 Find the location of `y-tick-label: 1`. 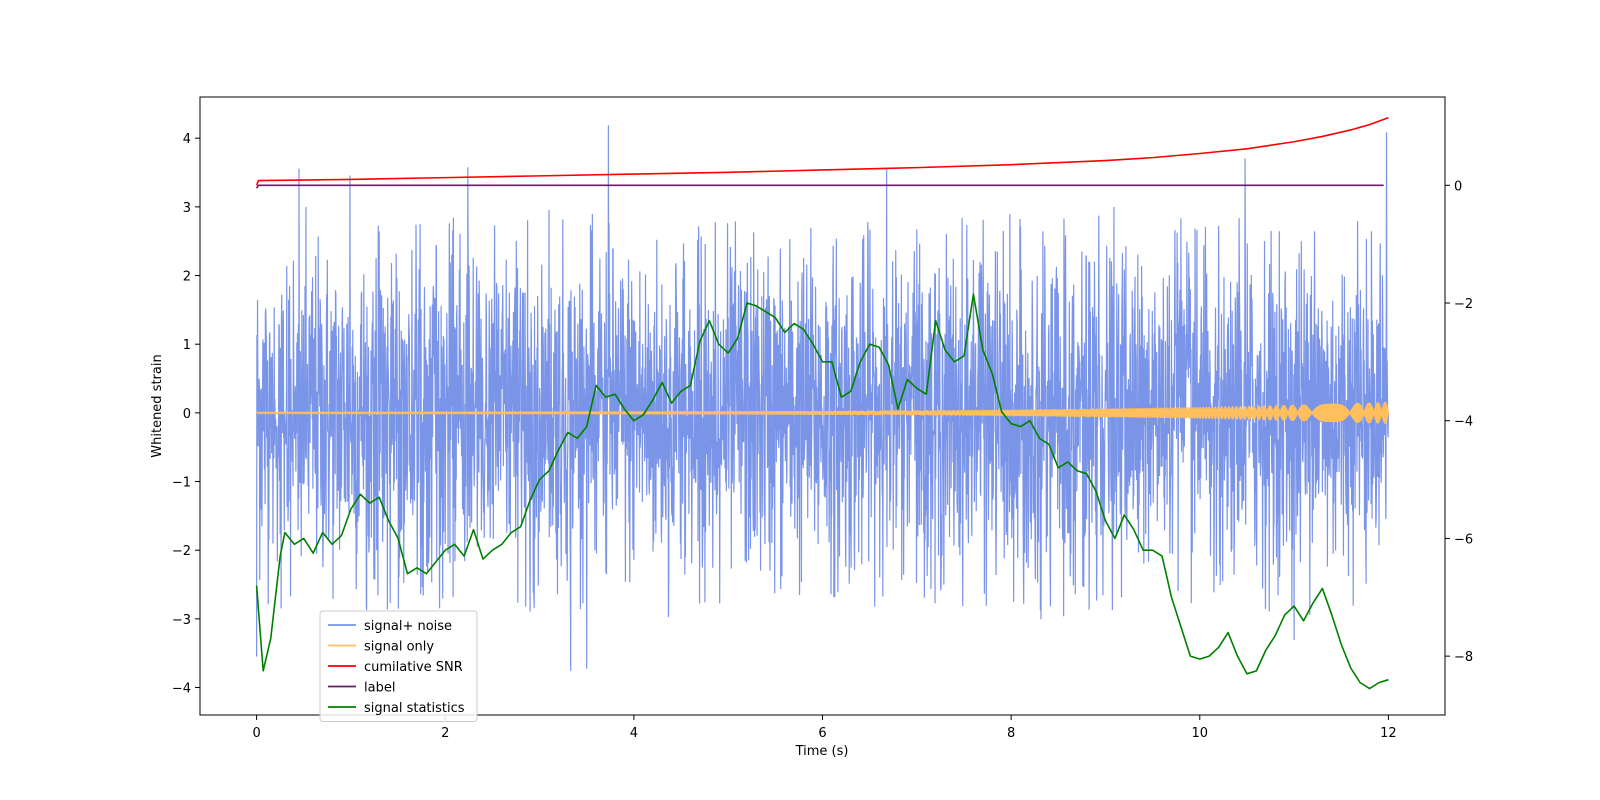

y-tick-label: 1 is located at coordinates (187, 345).